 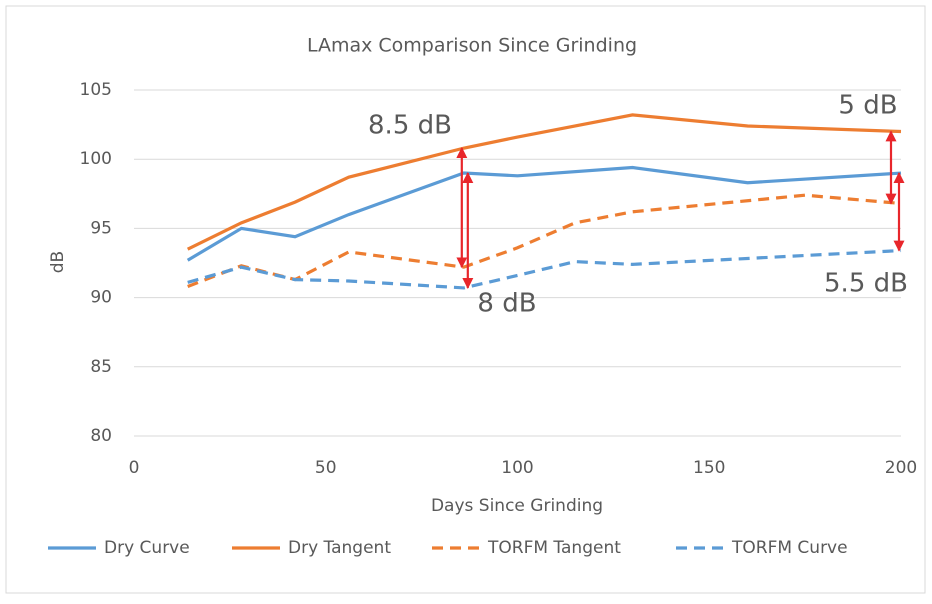 What do you see at coordinates (517, 506) in the screenshot?
I see `x-axis-label: Days Since Grinding` at bounding box center [517, 506].